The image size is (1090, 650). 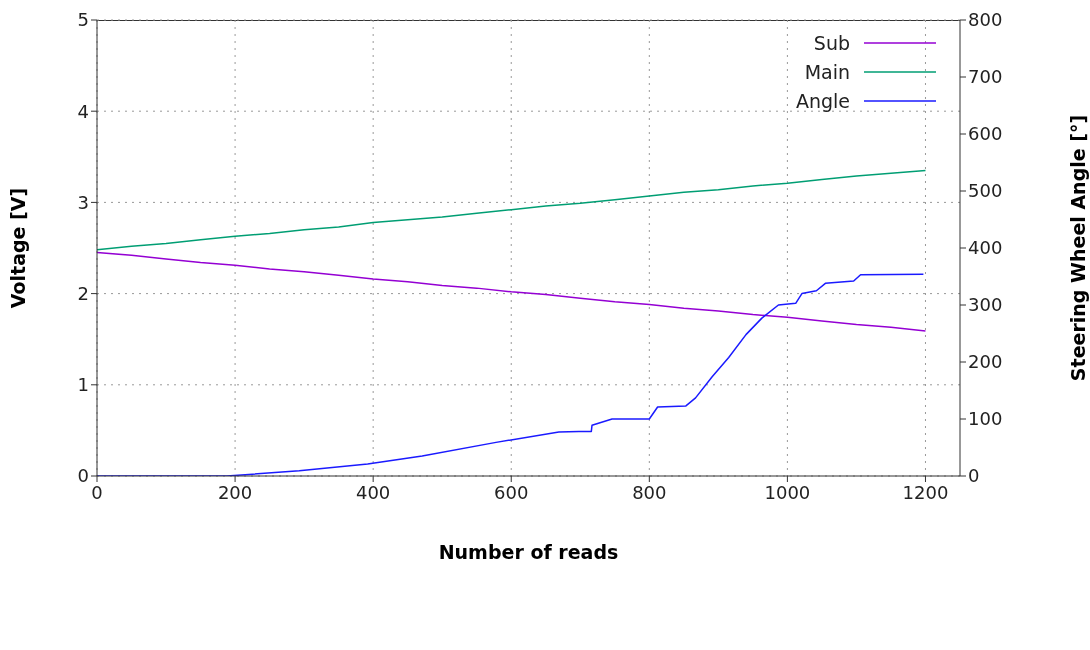 I want to click on y2-tick-label: 600, so click(x=985, y=134).